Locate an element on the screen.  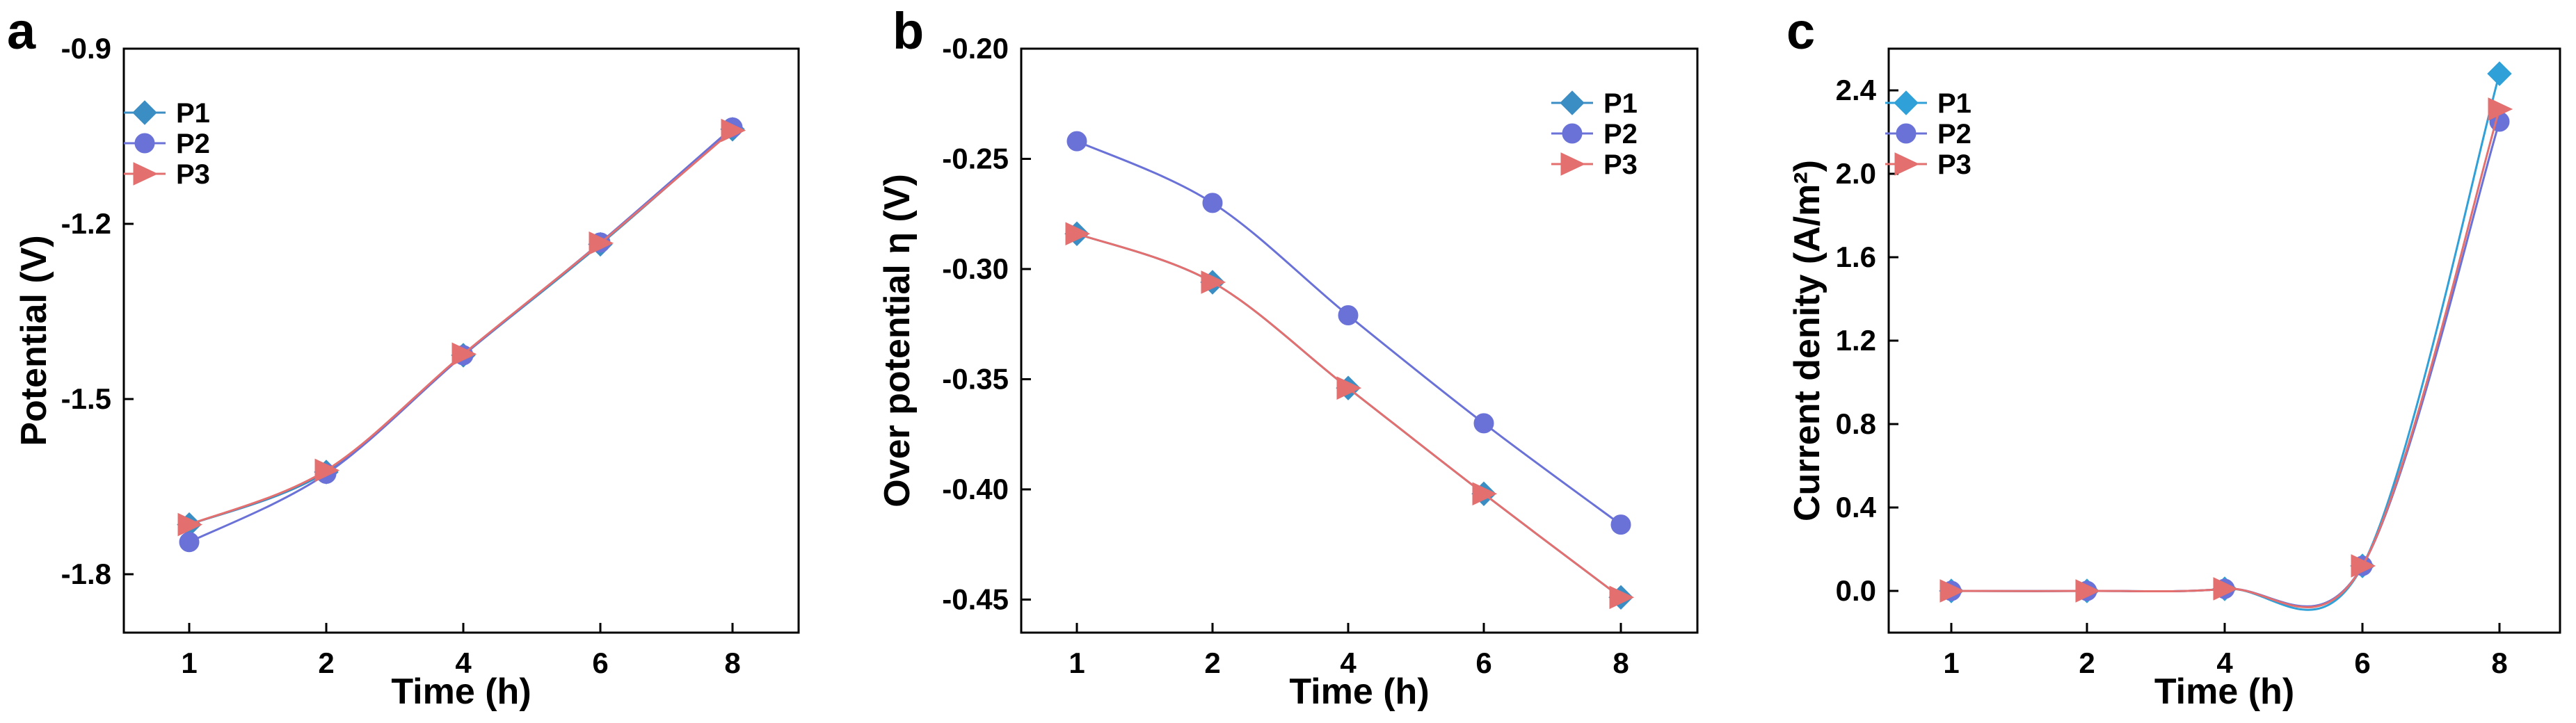
panel-letter: c is located at coordinates (1800, 31).